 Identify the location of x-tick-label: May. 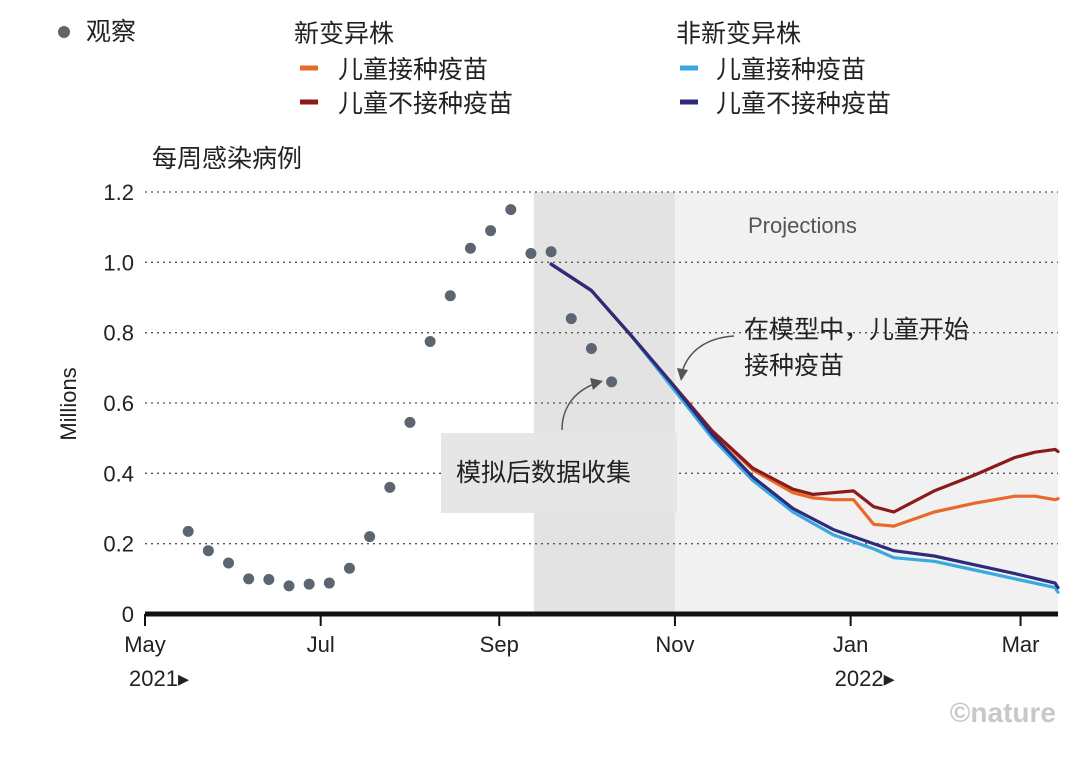
(145, 644).